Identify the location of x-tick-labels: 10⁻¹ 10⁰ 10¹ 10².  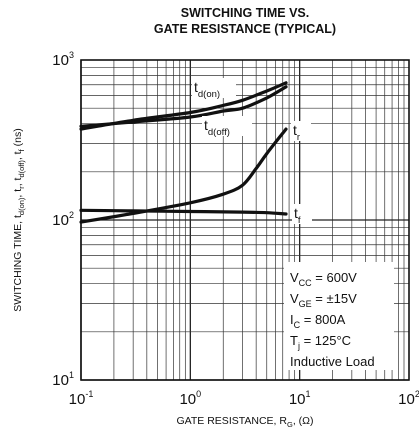
(244, 398).